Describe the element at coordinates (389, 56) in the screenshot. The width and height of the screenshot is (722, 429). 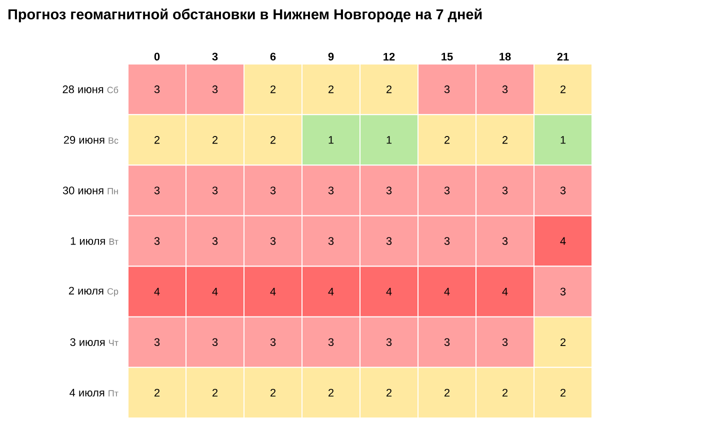
I see `x-tick-label: 12` at that location.